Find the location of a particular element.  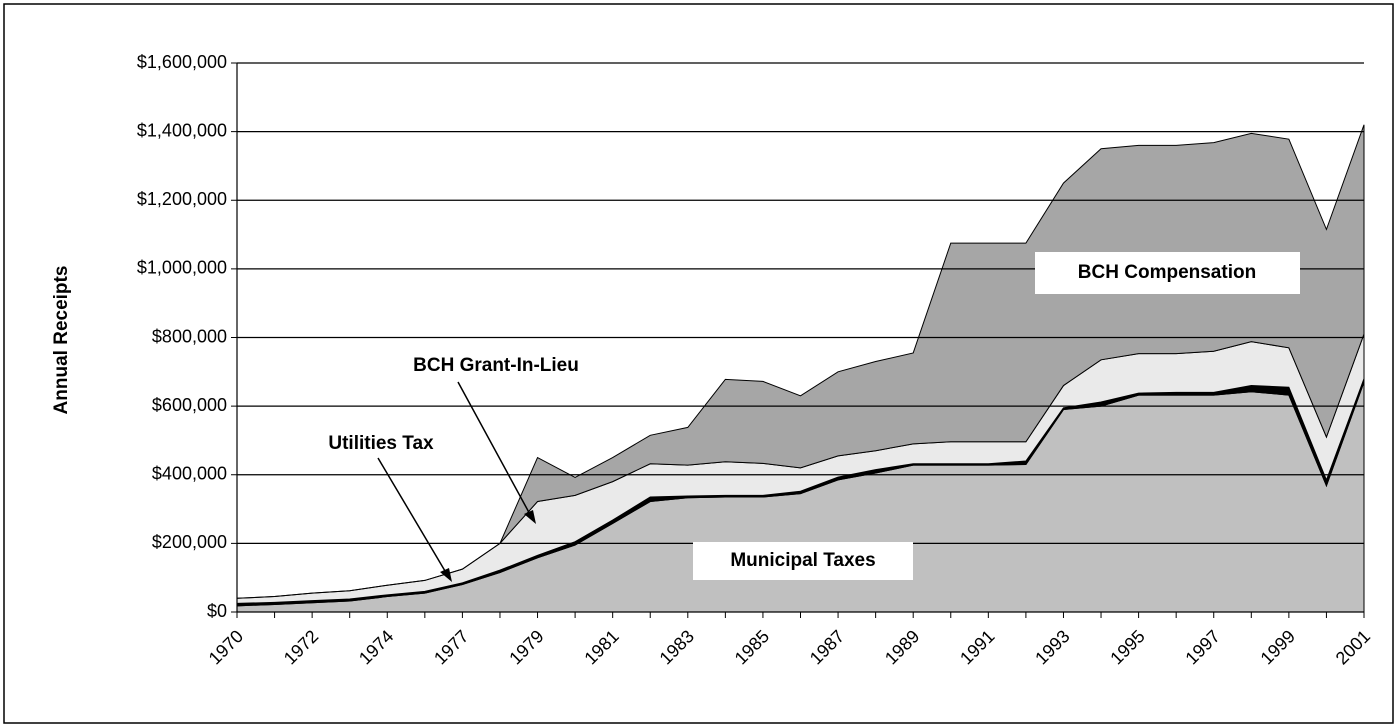

y-tick-label: $800,000 is located at coordinates (189, 336).